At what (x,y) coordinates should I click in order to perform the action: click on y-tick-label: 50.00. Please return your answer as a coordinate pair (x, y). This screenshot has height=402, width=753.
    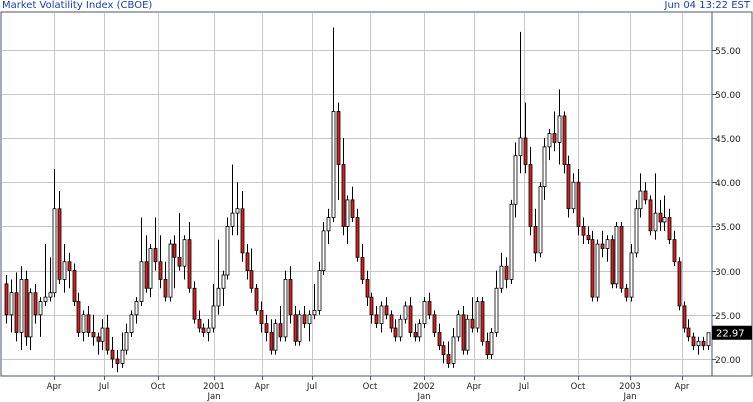
    Looking at the image, I should click on (728, 96).